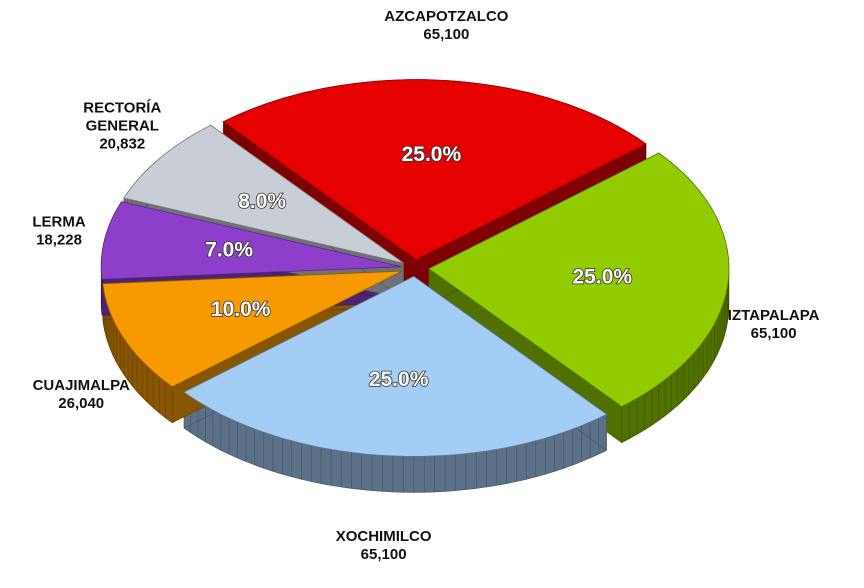 The width and height of the screenshot is (864, 588). What do you see at coordinates (241, 309) in the screenshot?
I see `percent-label: 10.0%` at bounding box center [241, 309].